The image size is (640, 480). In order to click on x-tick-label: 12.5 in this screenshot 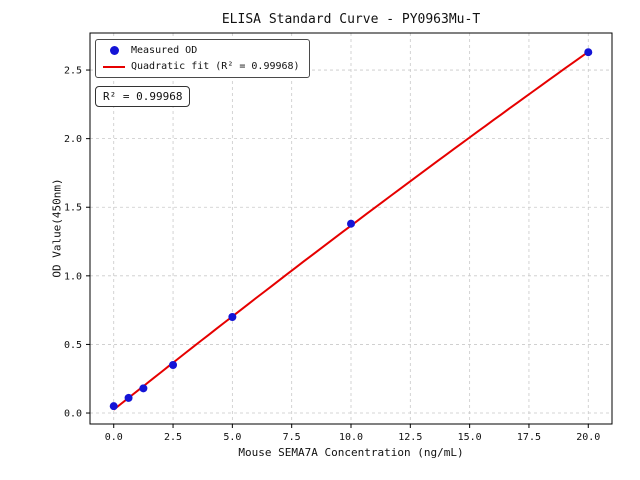, I will do `click(410, 437)`.